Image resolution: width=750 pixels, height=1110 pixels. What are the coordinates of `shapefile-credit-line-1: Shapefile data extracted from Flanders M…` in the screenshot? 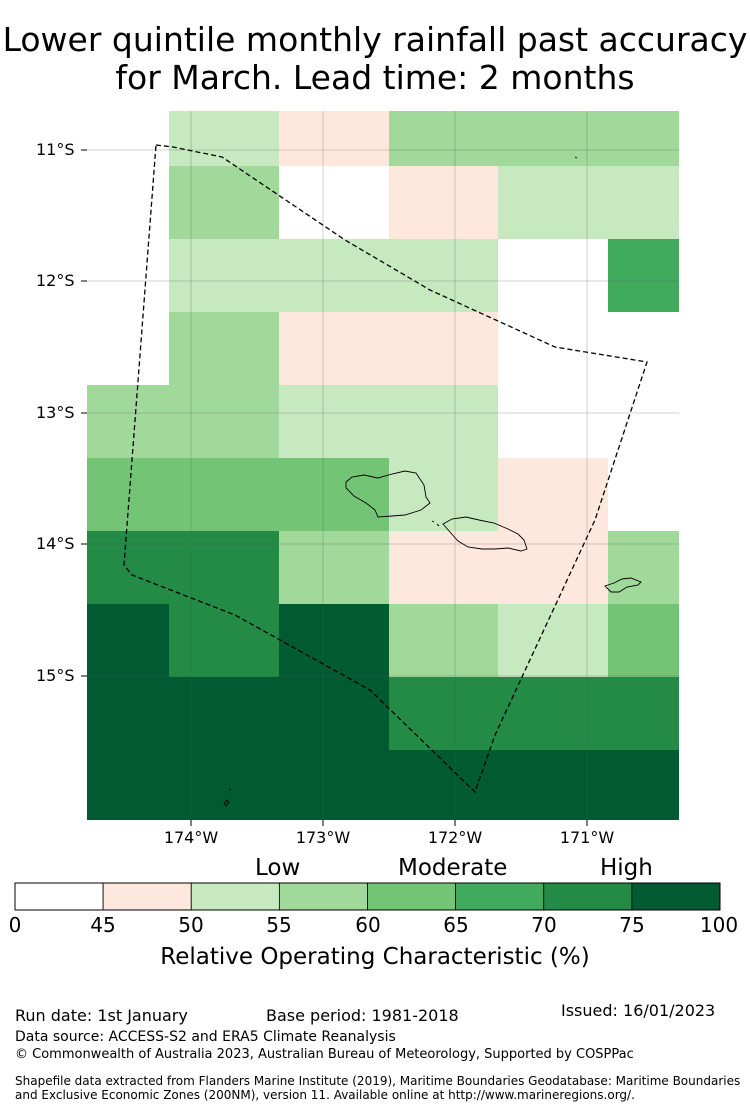 It's located at (378, 1081).